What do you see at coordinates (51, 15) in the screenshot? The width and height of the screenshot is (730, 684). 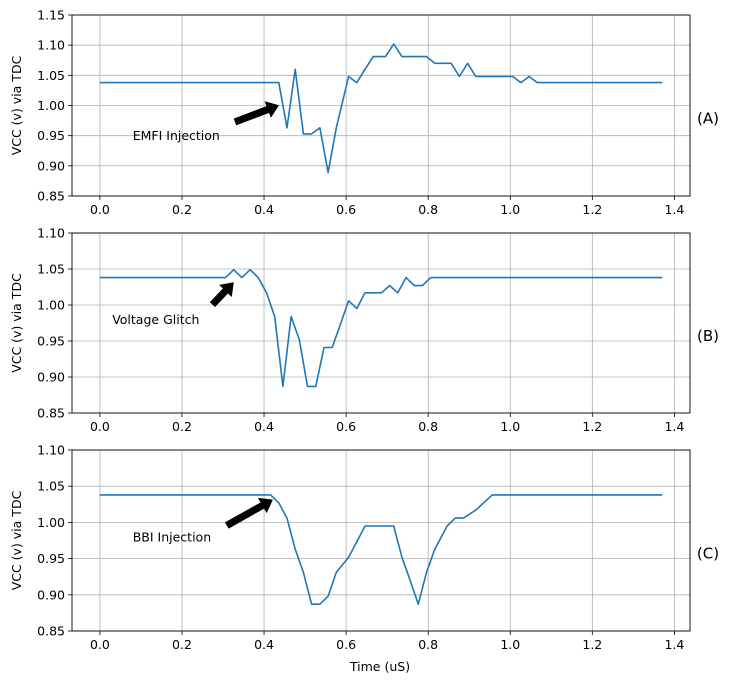 I see `y-tick-label: 1.15` at bounding box center [51, 15].